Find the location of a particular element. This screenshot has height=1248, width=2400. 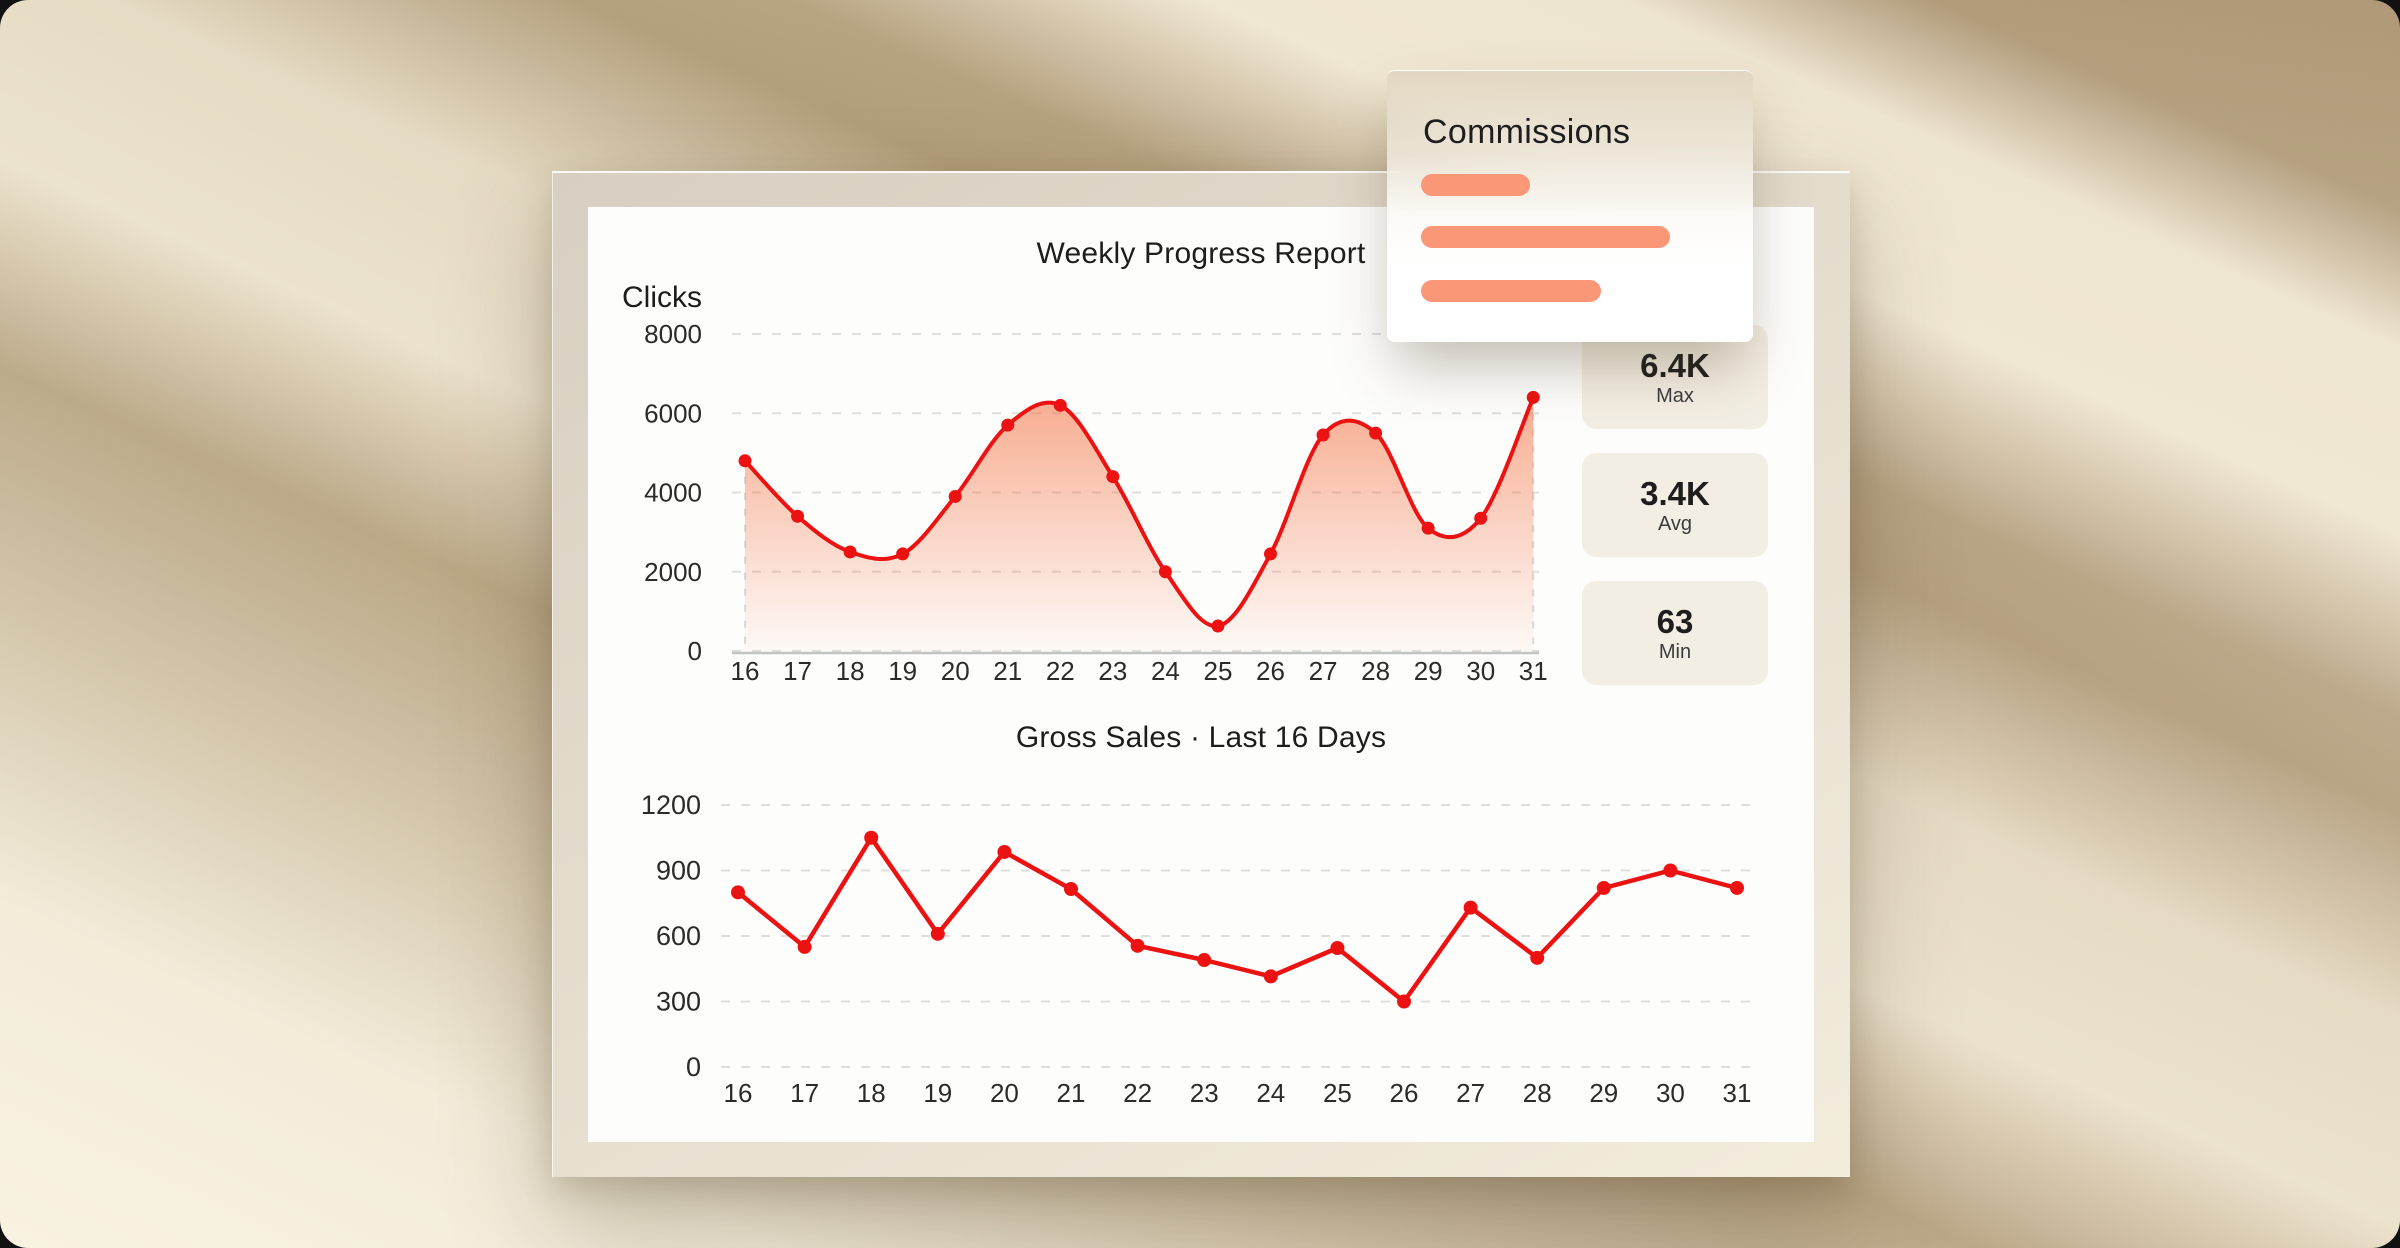

stat-card-max: 6.4K Max is located at coordinates (1675, 377).